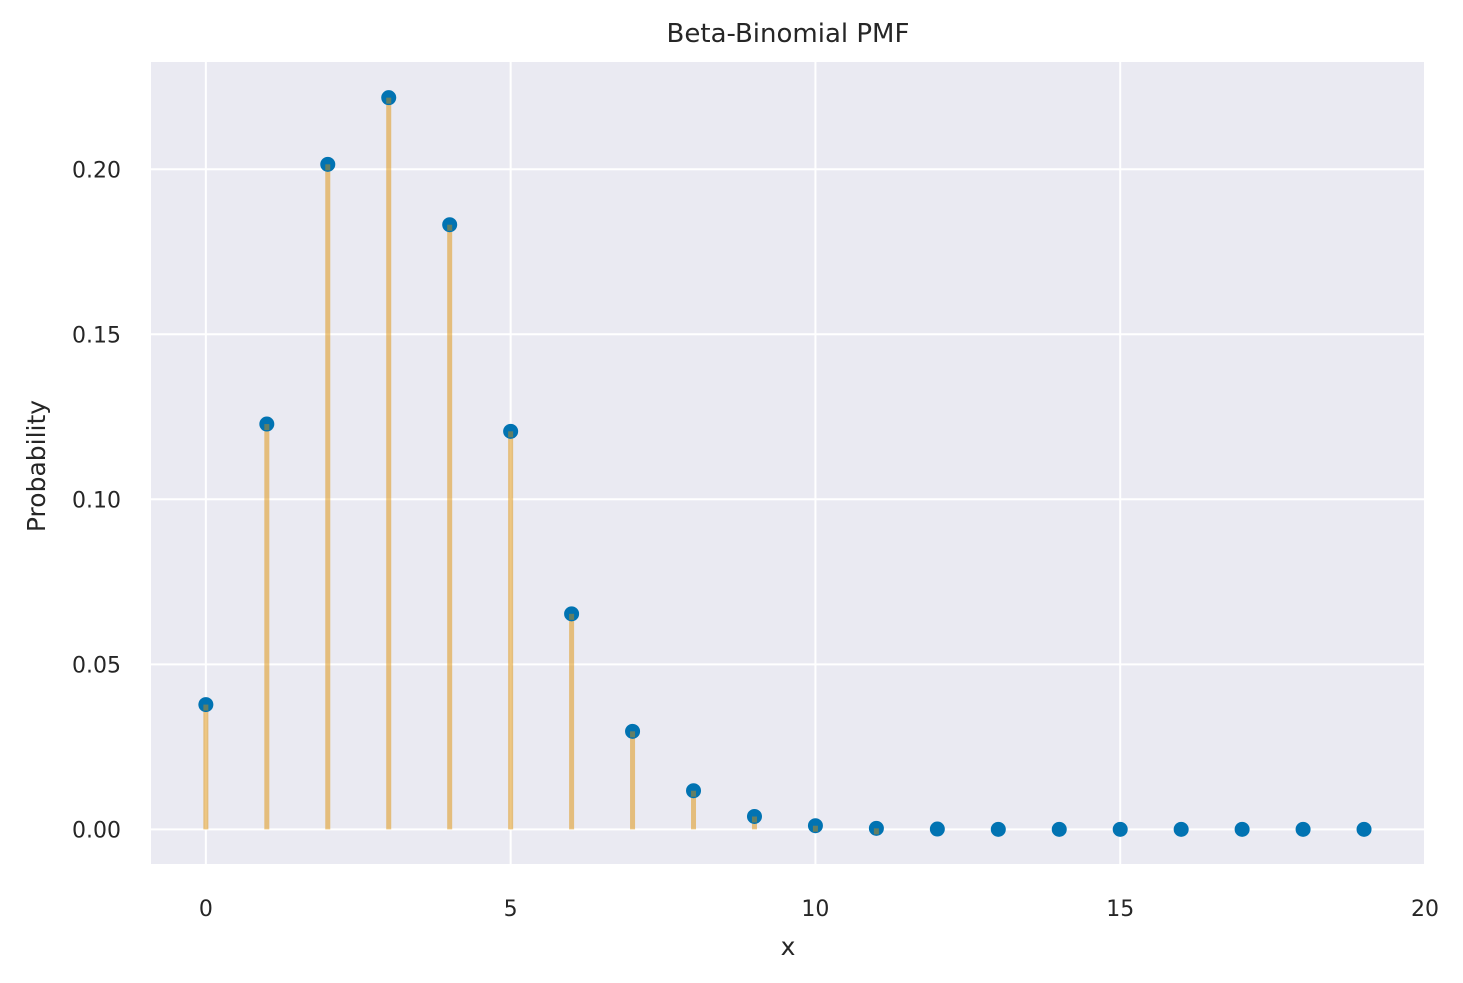 Image resolution: width=1463 pixels, height=983 pixels. I want to click on y-tick-label: 0.10, so click(96, 500).